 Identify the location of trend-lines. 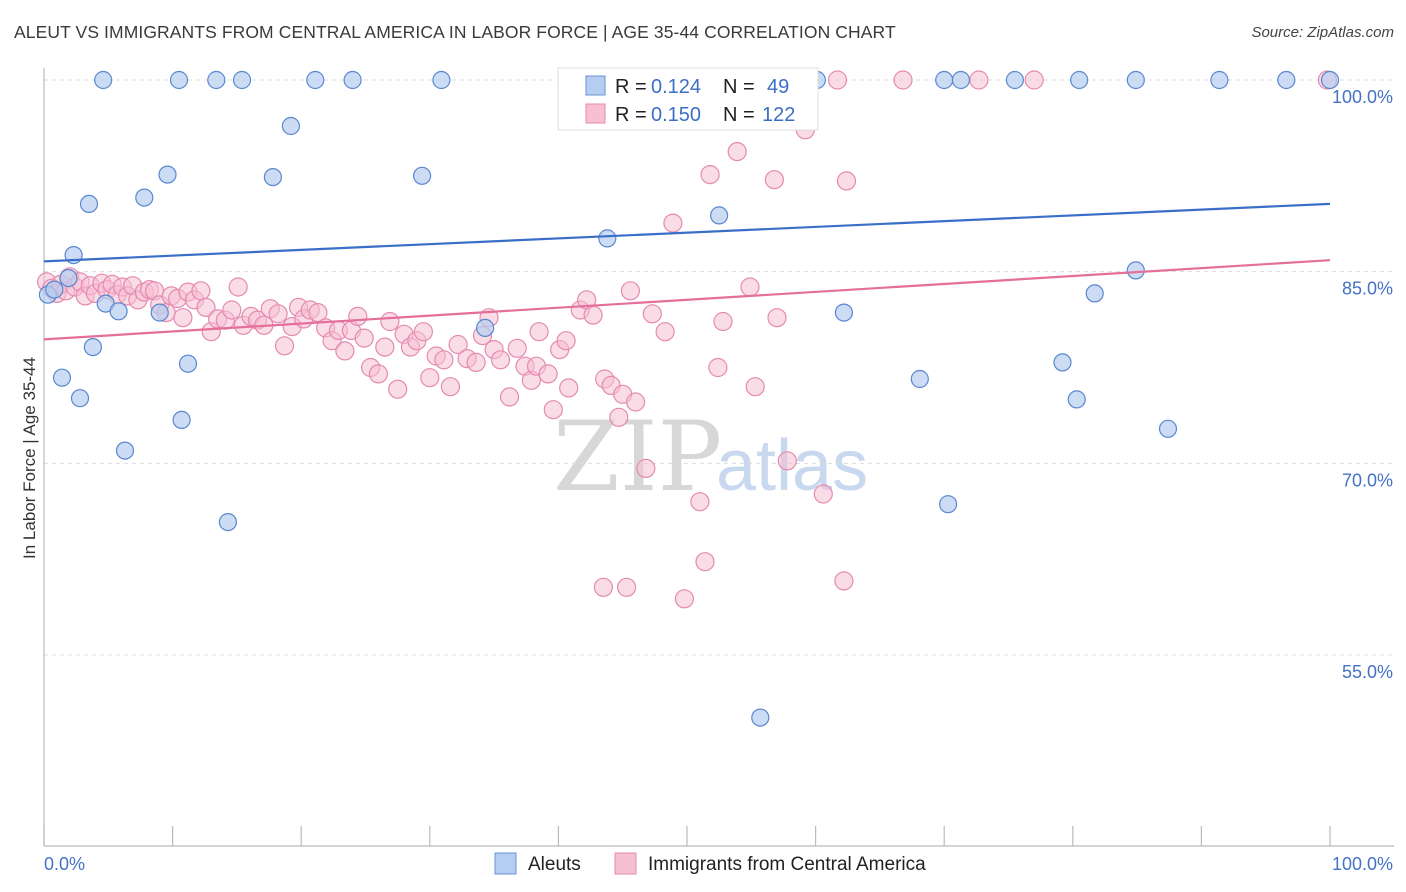
(687, 271).